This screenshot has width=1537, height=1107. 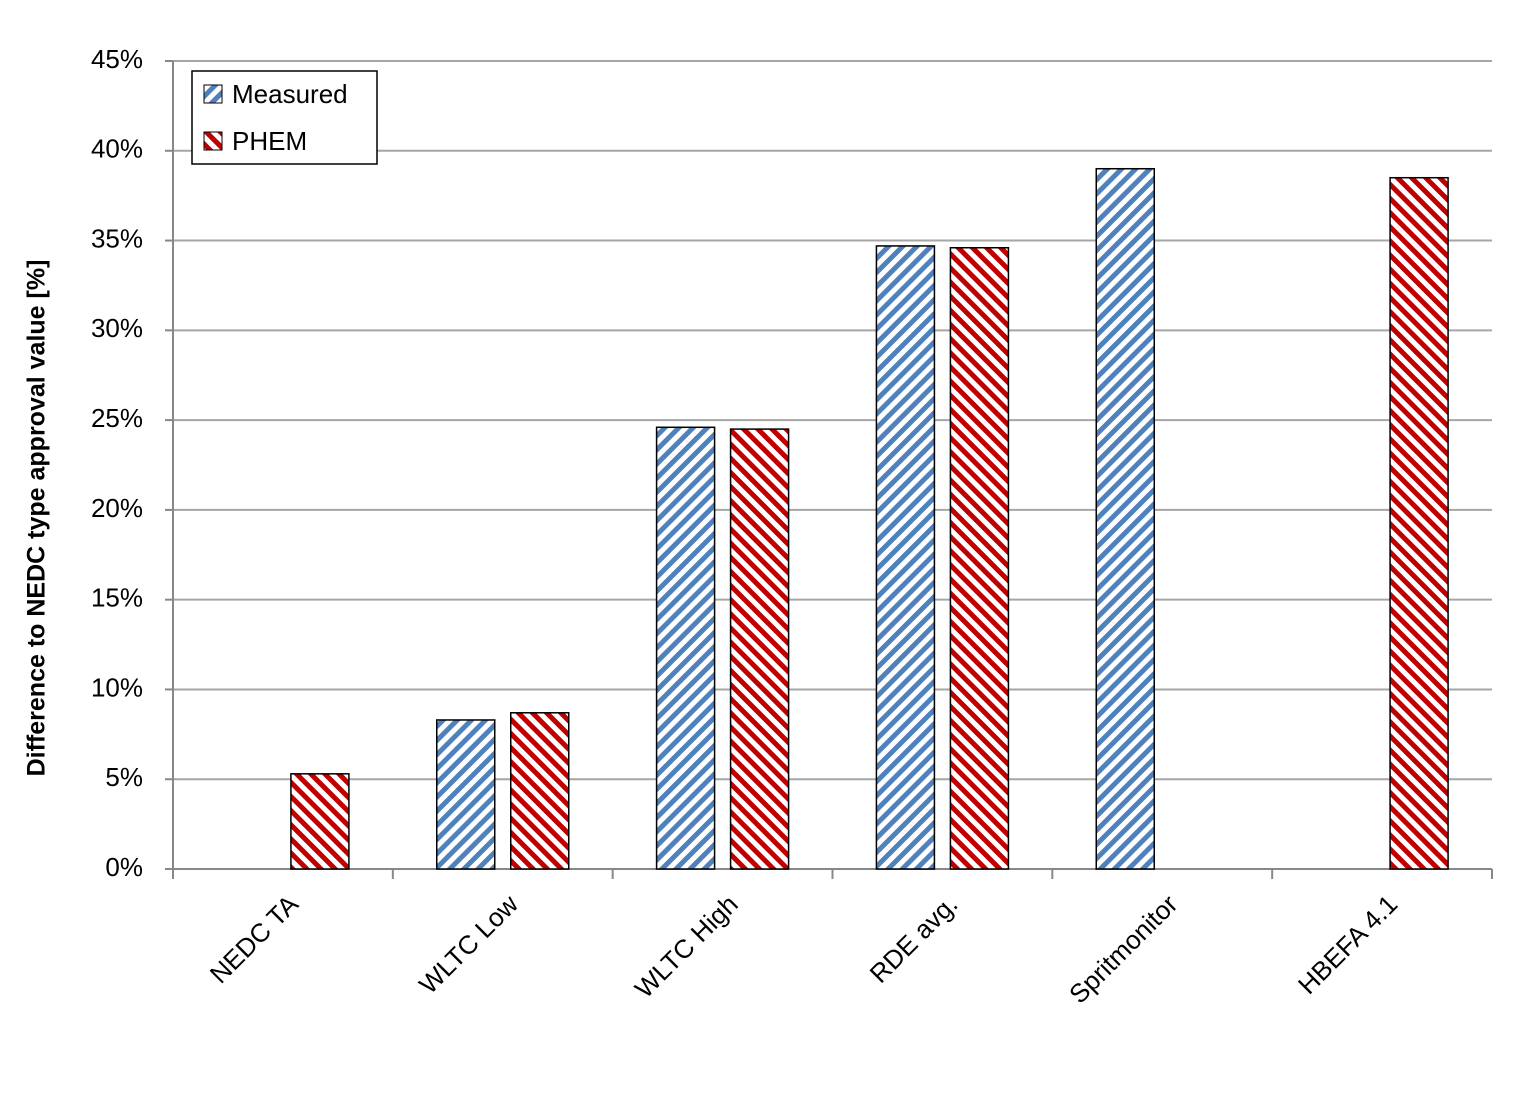 I want to click on y-tick-label: 40%, so click(x=117, y=149).